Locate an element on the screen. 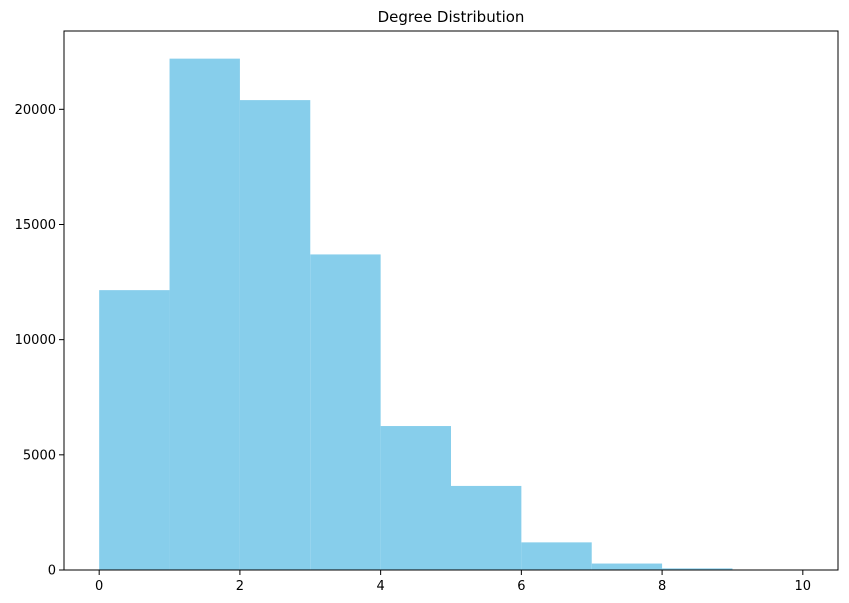 Image resolution: width=849 pixels, height=603 pixels. x-tick-label-4: 8 is located at coordinates (662, 586).